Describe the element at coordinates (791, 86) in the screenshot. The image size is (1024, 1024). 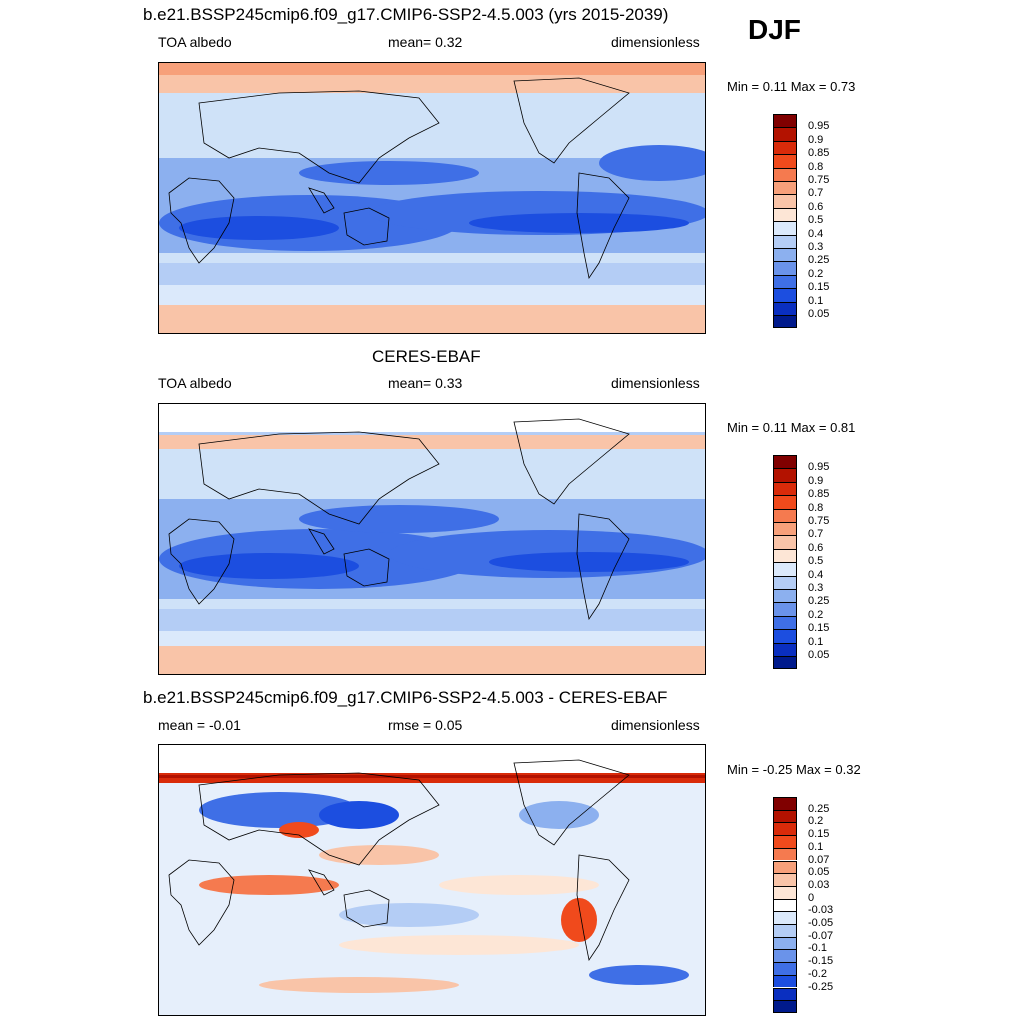
I see `panel-model-minmax: Min = 0.11 Max = 0.73` at that location.